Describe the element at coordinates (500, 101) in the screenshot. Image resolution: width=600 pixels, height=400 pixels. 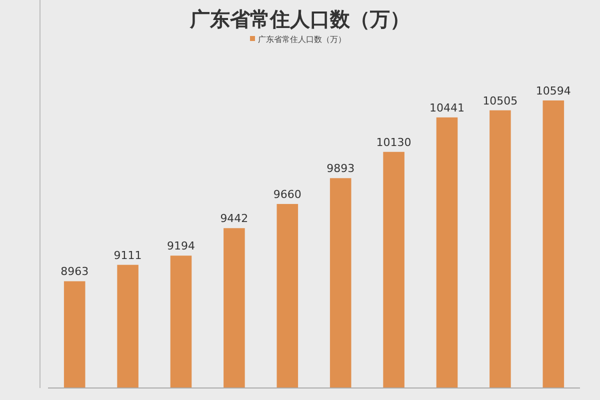
I see `data-label: 10505` at that location.